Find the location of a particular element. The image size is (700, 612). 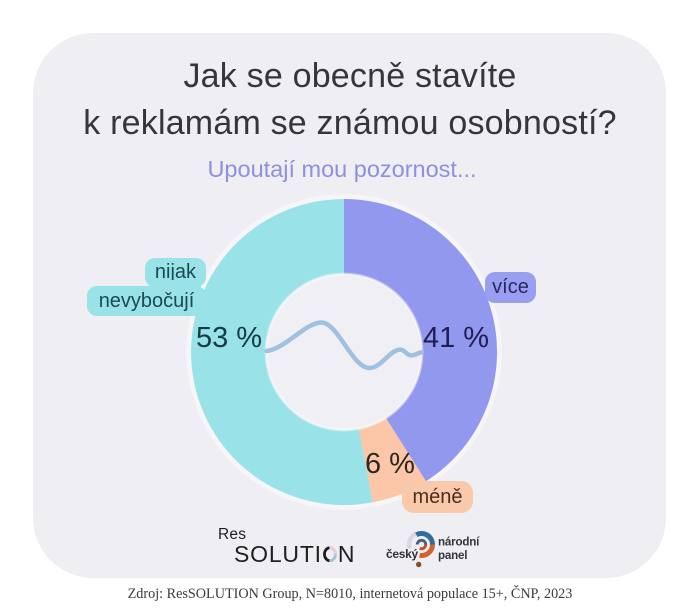

svg-text: český is located at coordinates (402, 554).